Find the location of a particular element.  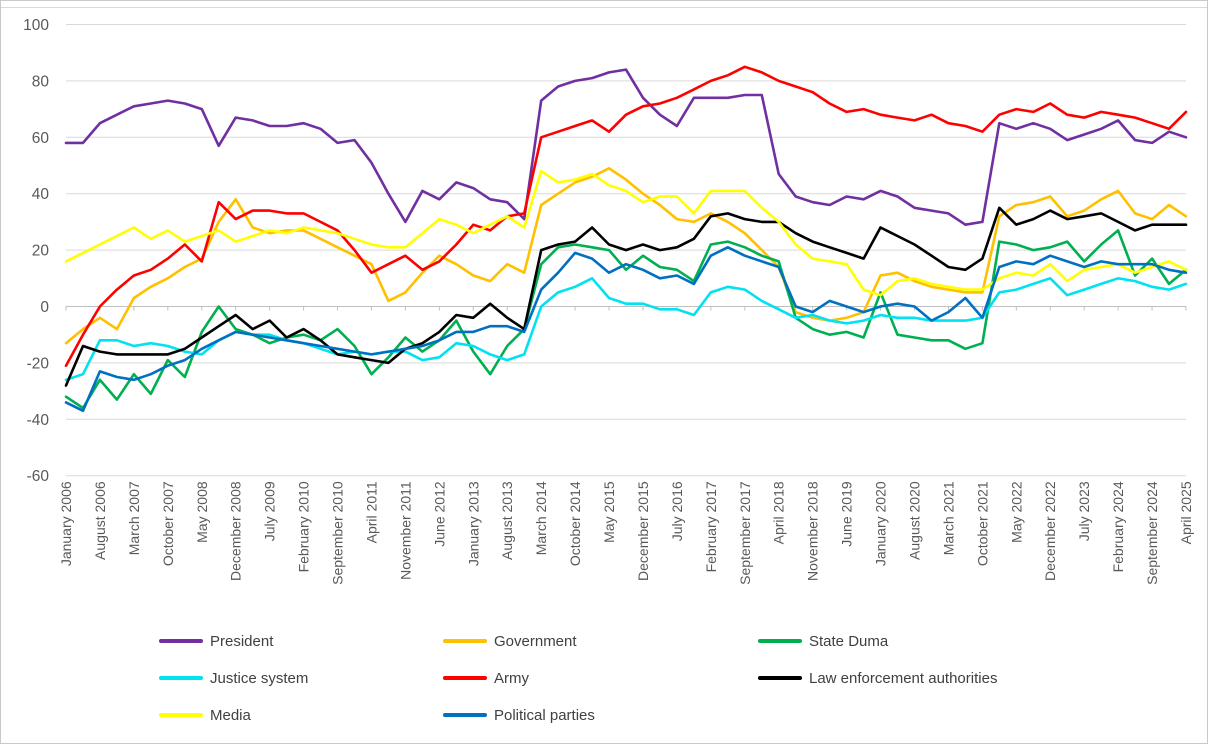

svg-text: April 2018 is located at coordinates (779, 512).